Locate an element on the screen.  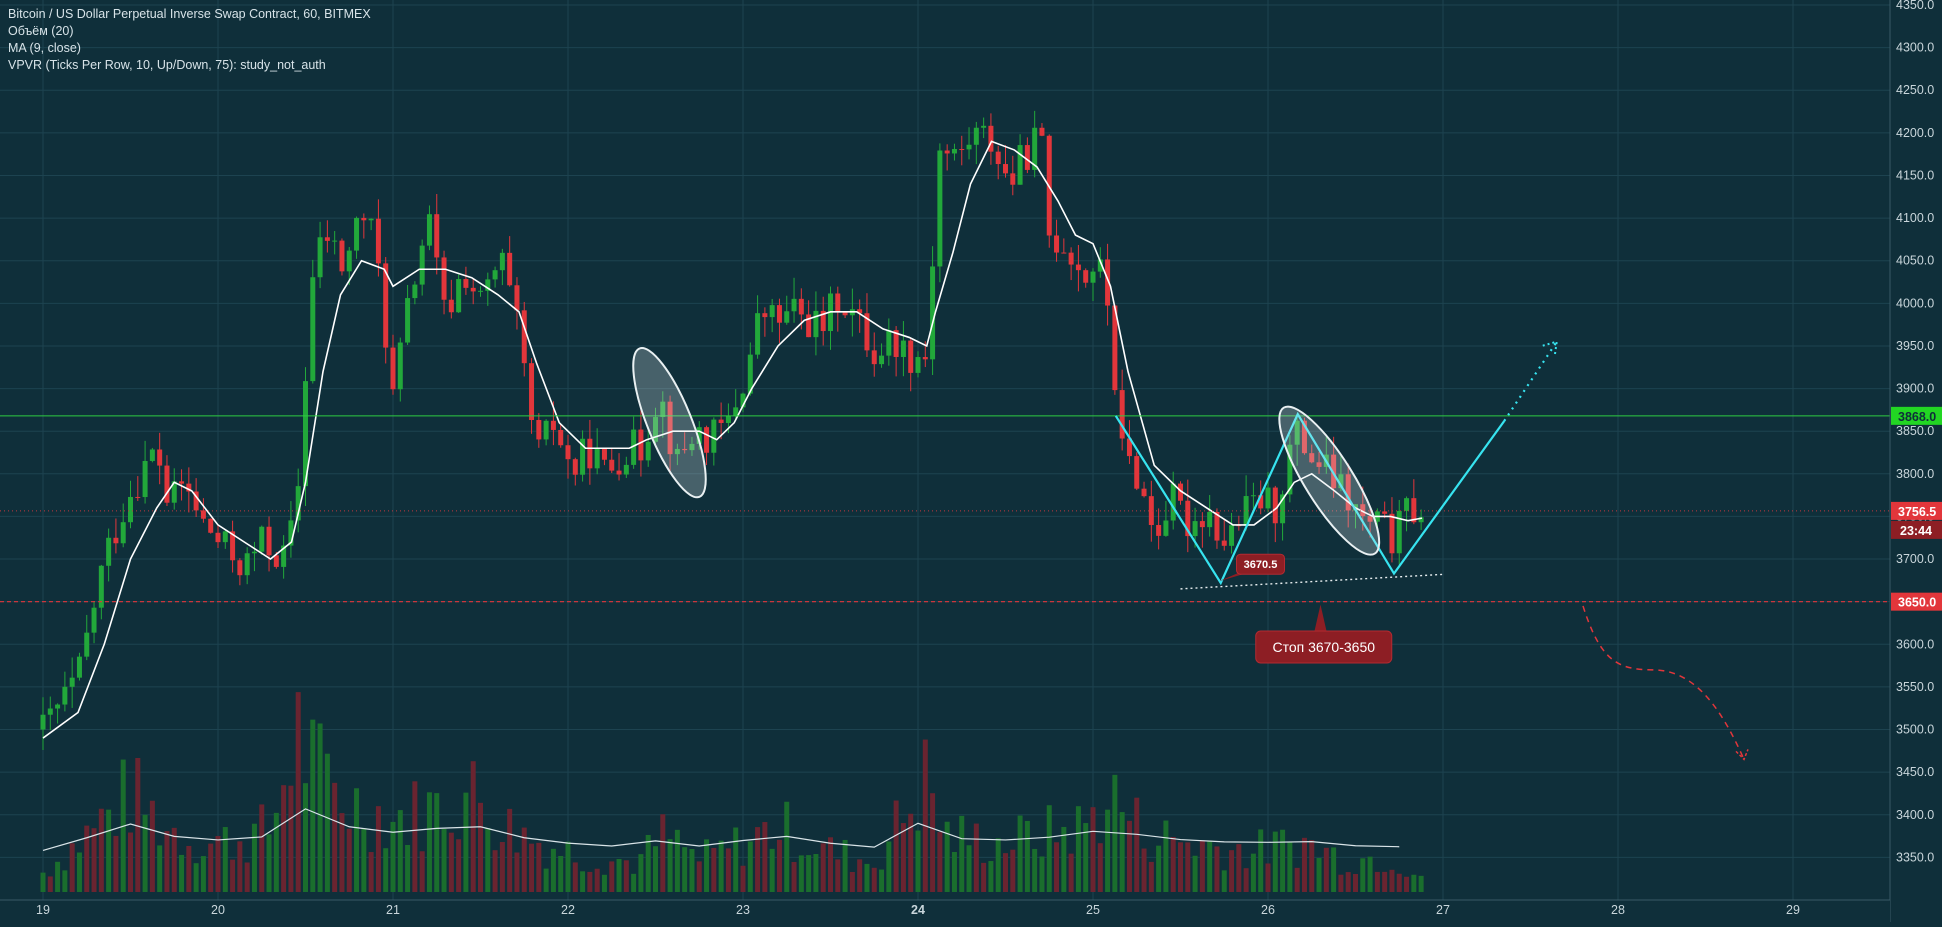
indicator-volume: Объём (20) is located at coordinates (41, 31).